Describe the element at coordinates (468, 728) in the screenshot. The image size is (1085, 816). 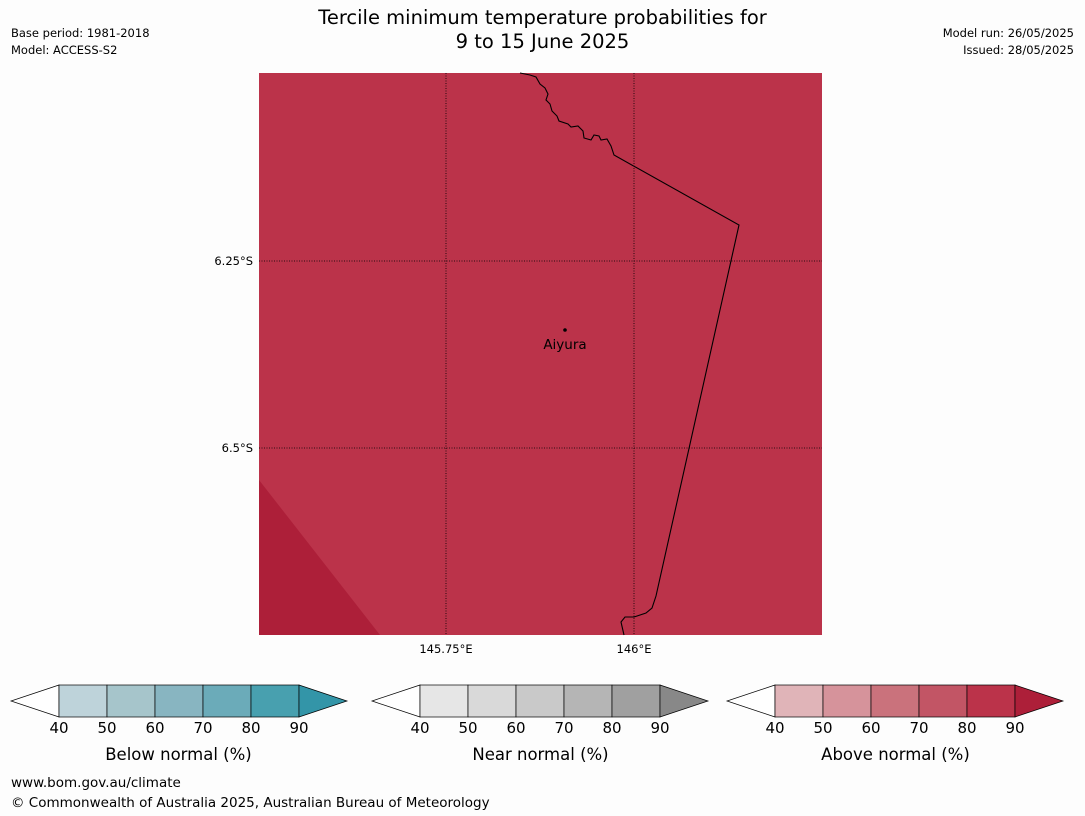
I see `colorbar-near-tick-50: 50` at that location.